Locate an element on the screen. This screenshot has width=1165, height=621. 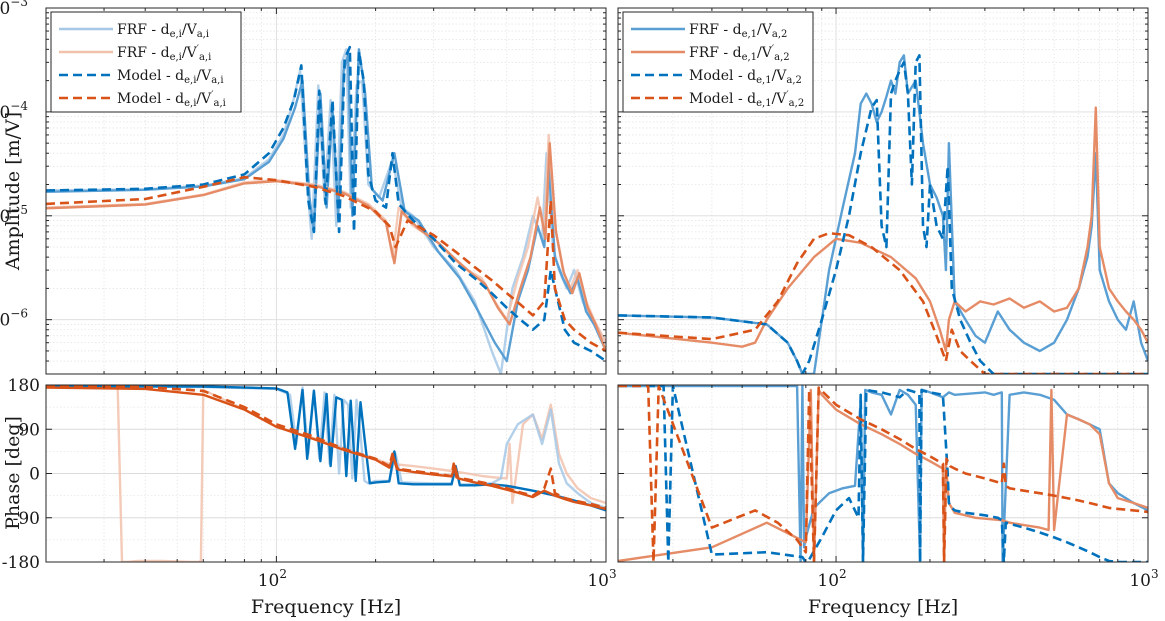
y-tick-label: -180 is located at coordinates (21, 563).